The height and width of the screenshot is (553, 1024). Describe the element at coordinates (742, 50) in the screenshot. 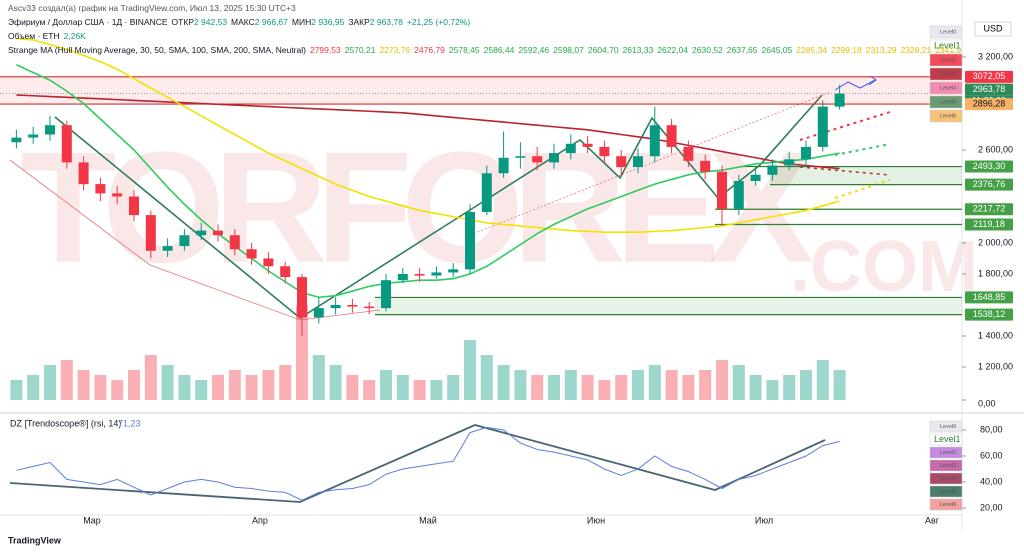

I see `indicator-value: 2637,65` at that location.